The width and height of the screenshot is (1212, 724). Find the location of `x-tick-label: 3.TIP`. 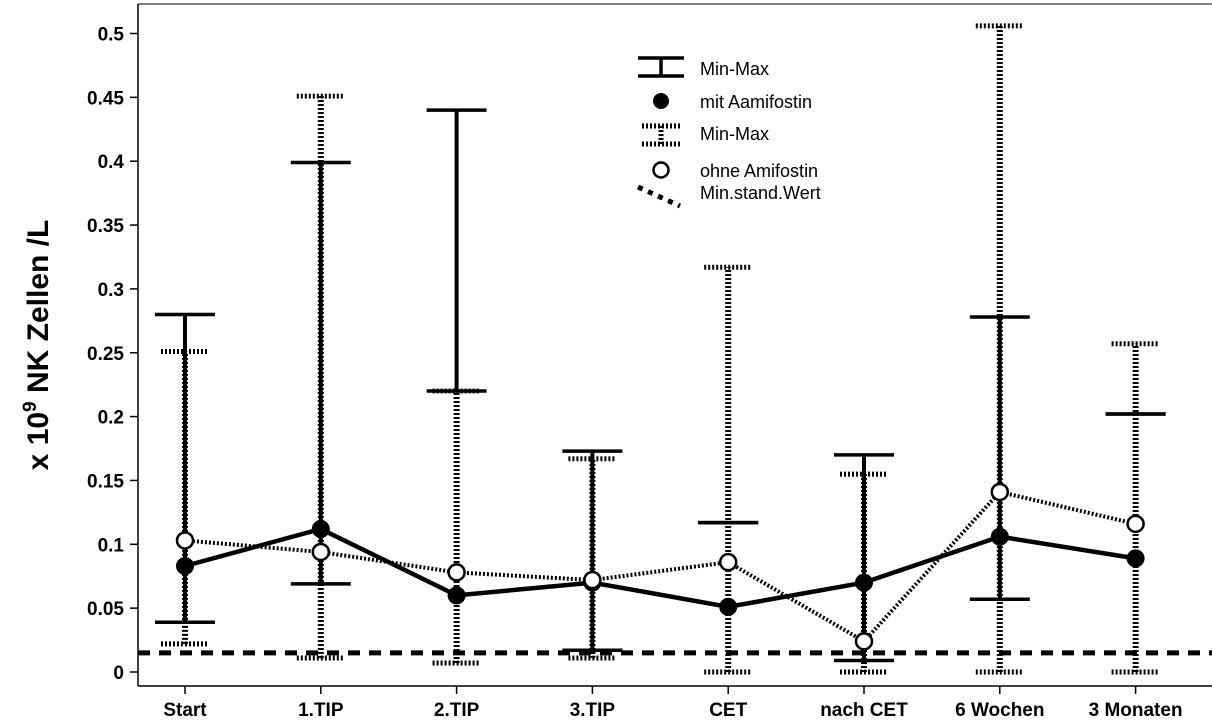

x-tick-label: 3.TIP is located at coordinates (593, 710).